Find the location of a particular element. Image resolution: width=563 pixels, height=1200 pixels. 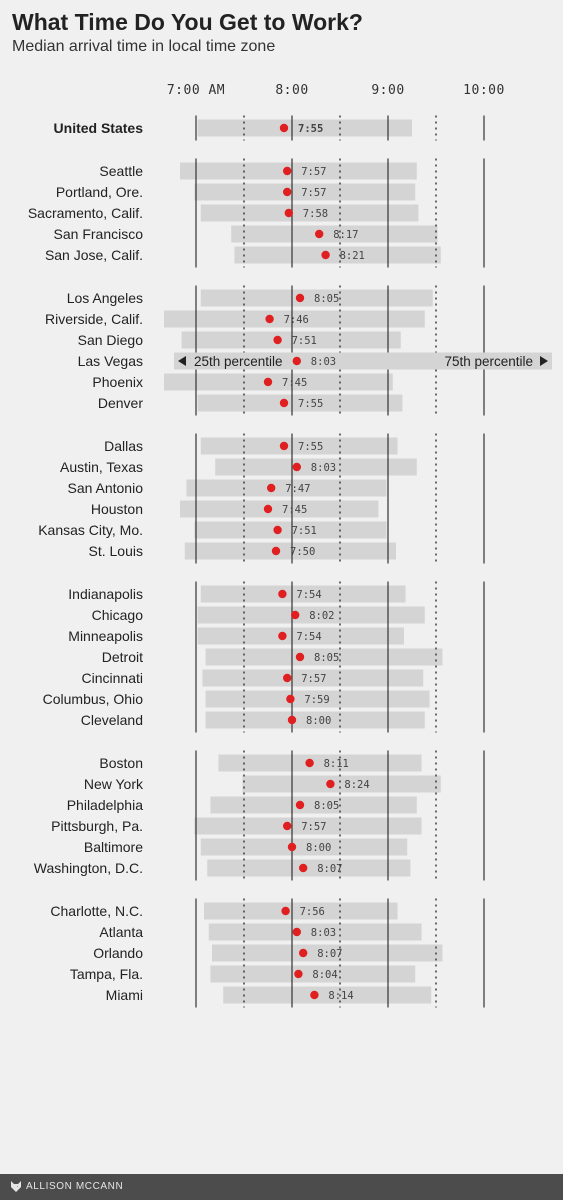

x-tick-label: 7:00 AM is located at coordinates (196, 90).